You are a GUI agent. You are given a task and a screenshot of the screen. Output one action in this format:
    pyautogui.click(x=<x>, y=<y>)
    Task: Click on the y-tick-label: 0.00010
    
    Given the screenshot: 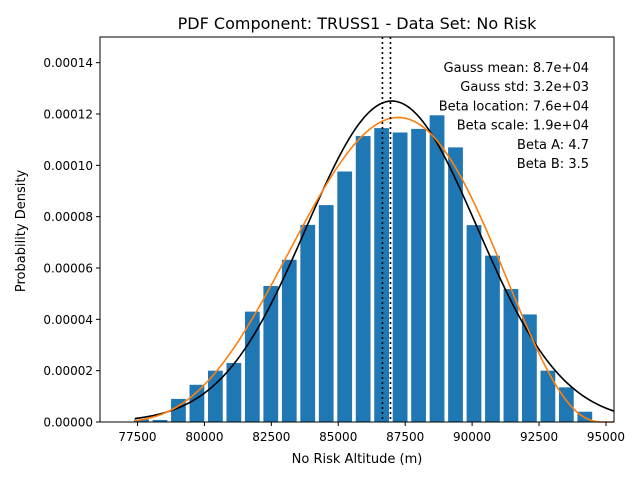 What is the action you would take?
    pyautogui.click(x=68, y=166)
    